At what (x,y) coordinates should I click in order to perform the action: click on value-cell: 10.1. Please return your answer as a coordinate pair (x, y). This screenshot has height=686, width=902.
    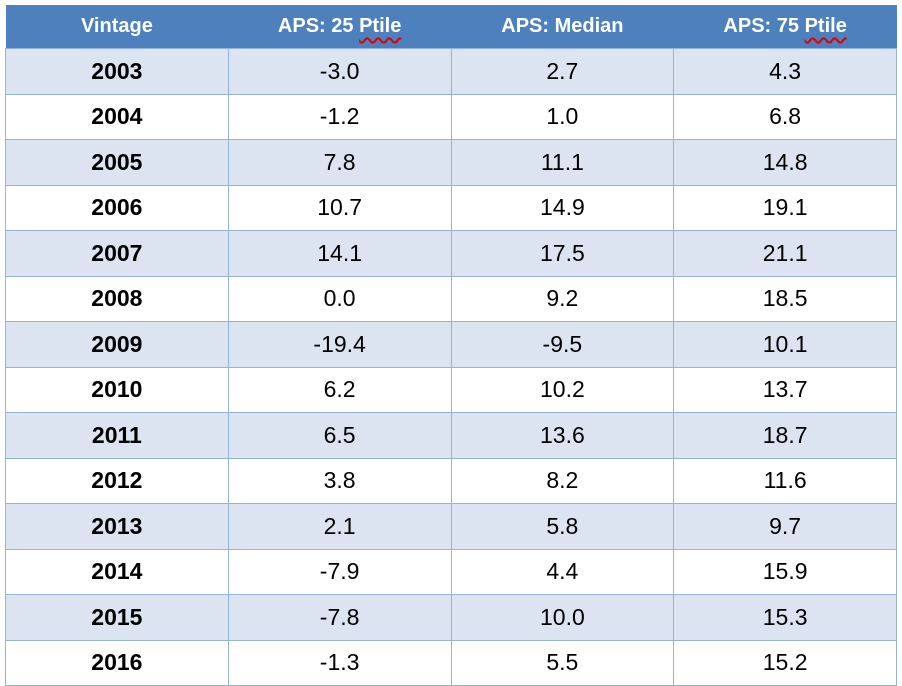
    Looking at the image, I should click on (785, 344).